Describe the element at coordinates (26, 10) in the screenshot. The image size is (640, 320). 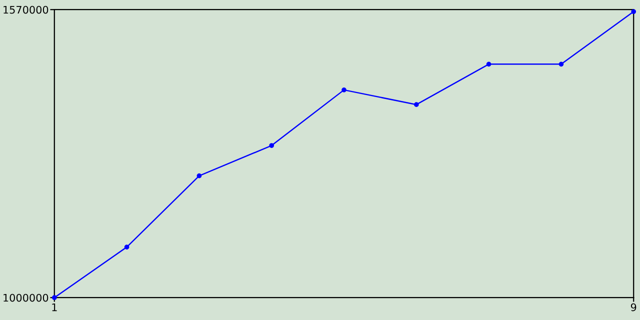
I see `y-tick-label: 1570000` at that location.